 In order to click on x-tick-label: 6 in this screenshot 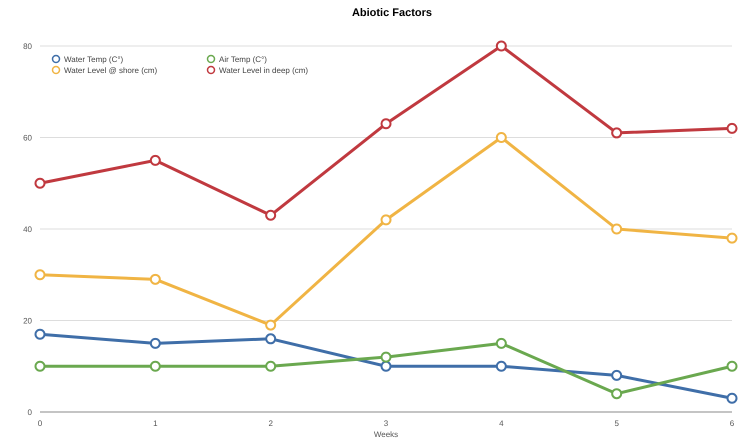, I will do `click(732, 423)`.